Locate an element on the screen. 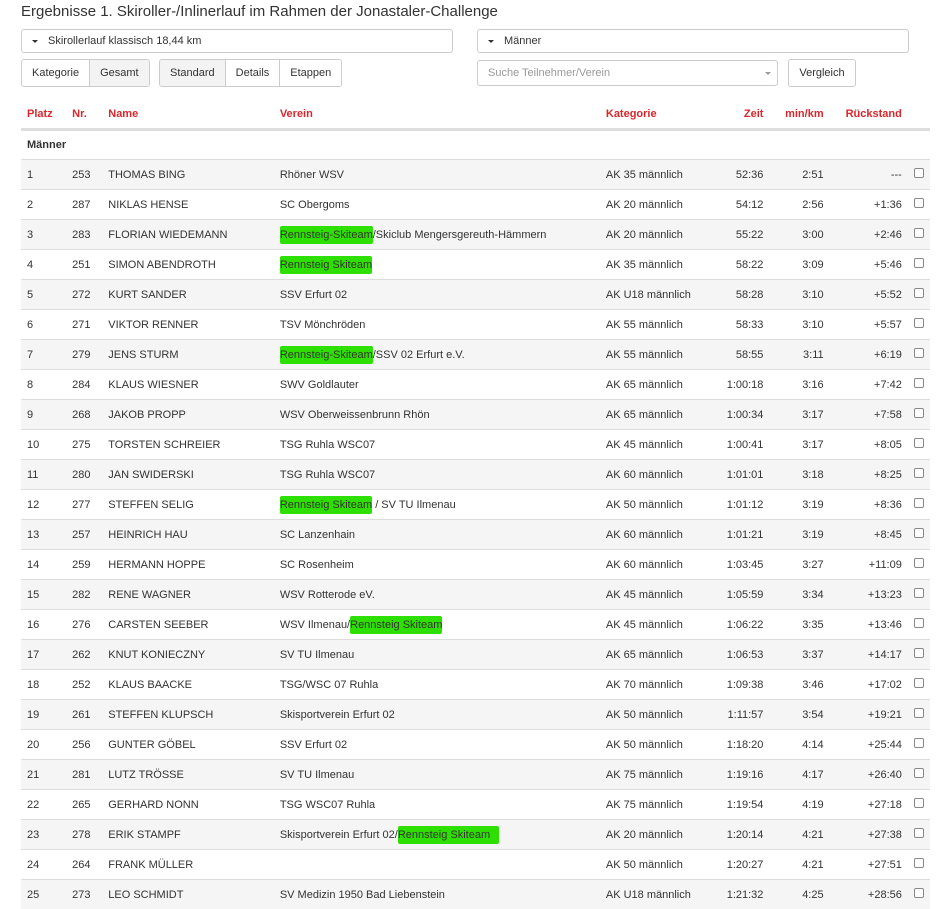 Image resolution: width=951 pixels, height=909 pixels. search-select: Suche Teilnehmer/Verein is located at coordinates (627, 73).